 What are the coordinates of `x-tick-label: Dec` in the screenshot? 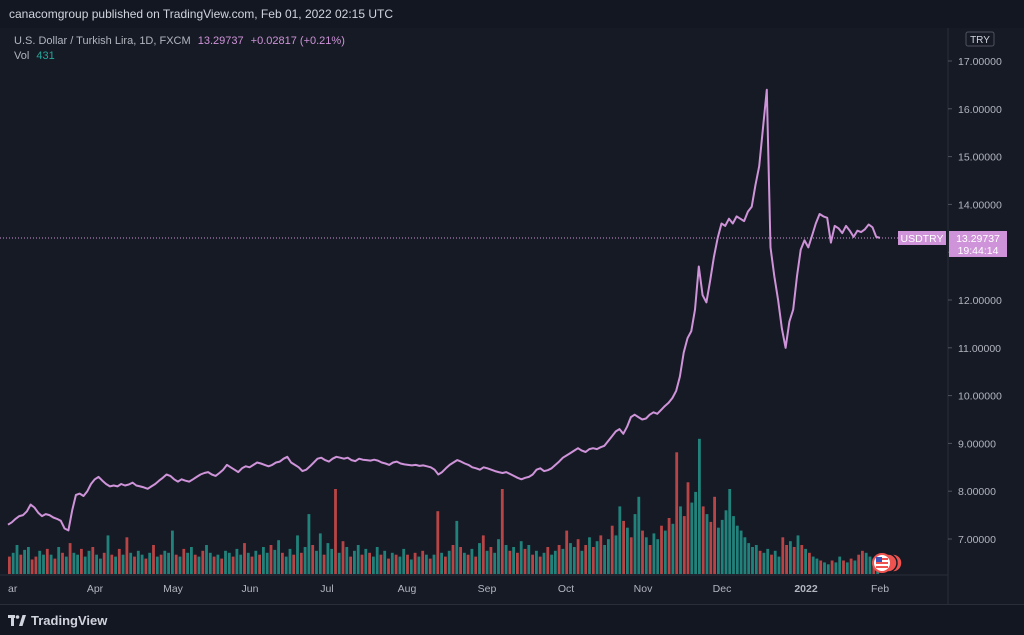 It's located at (722, 589).